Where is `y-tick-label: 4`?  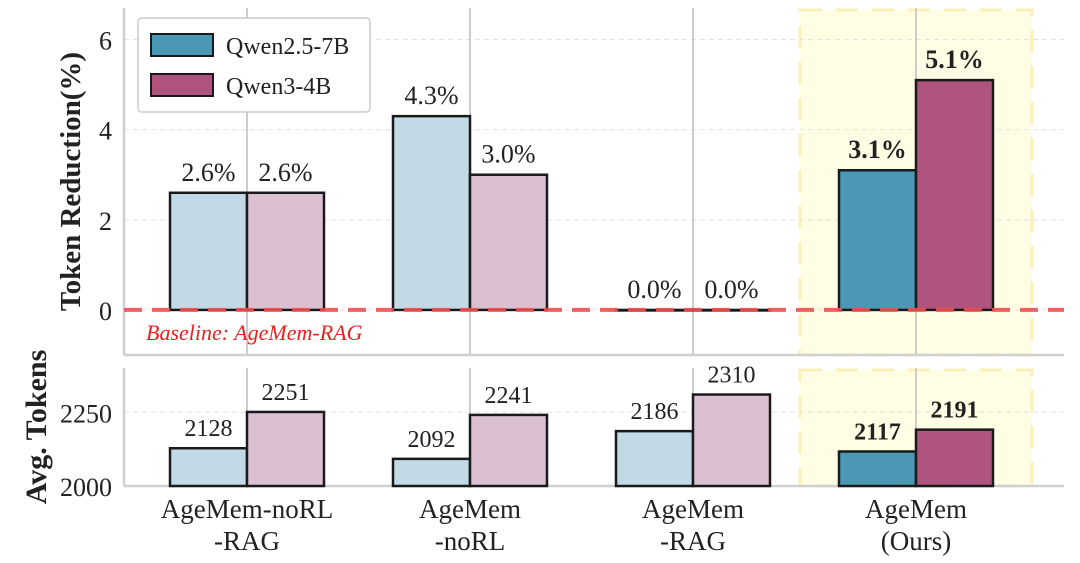
y-tick-label: 4 is located at coordinates (105, 131).